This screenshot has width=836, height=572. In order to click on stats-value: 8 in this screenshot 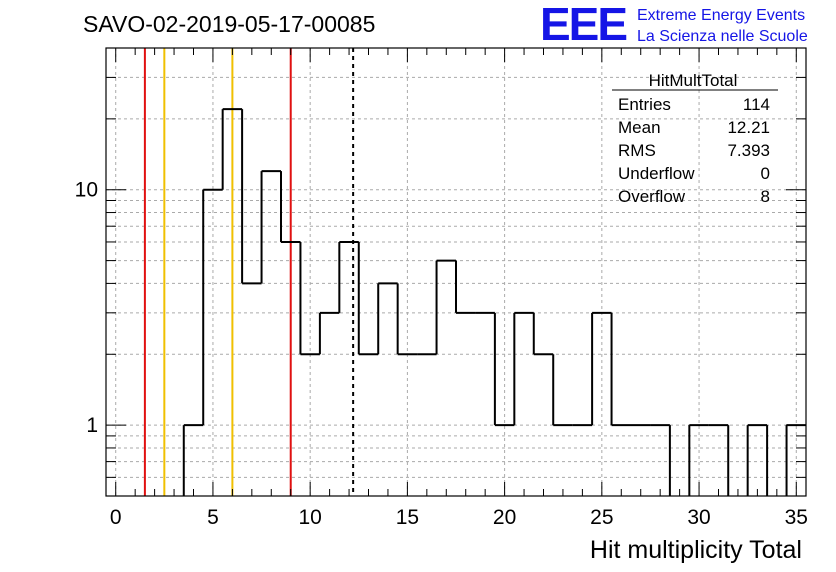, I will do `click(765, 196)`.